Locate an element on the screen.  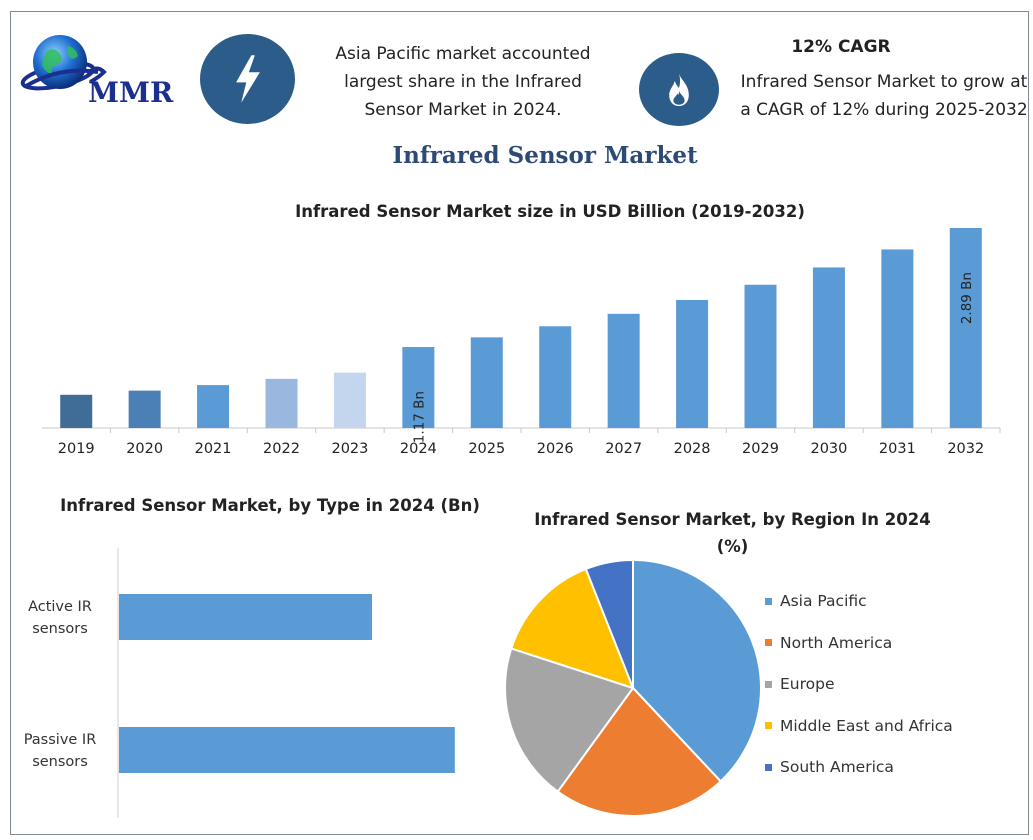
bar-2028 is located at coordinates (692, 363).